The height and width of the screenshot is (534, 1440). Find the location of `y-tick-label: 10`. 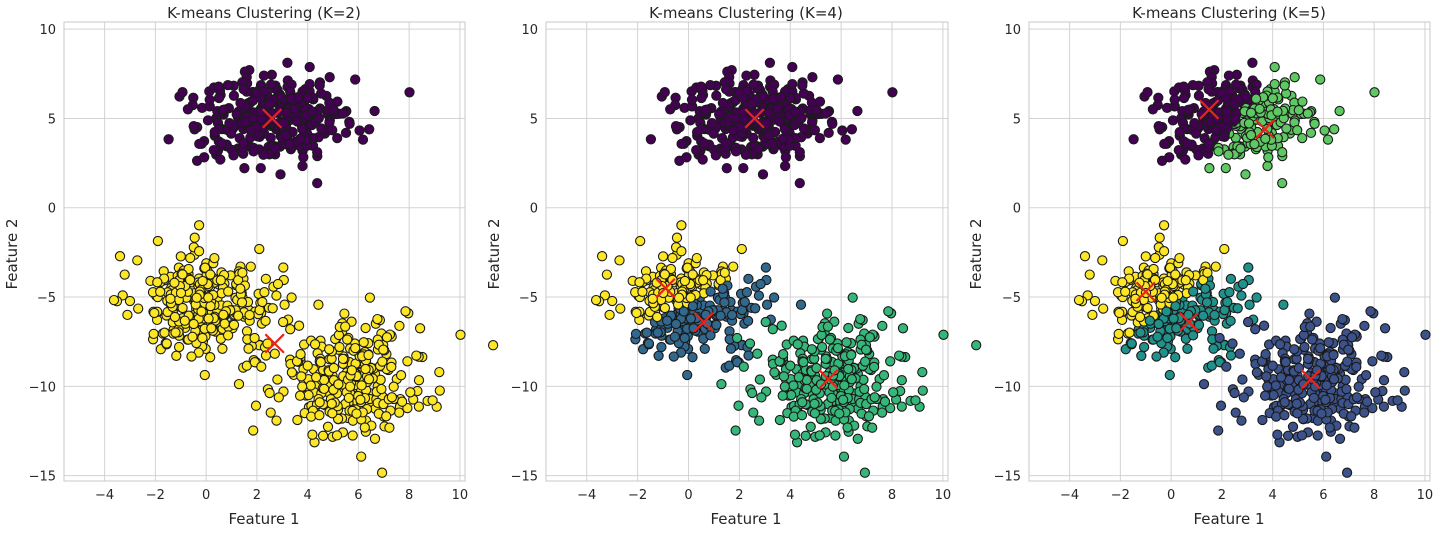

y-tick-label: 10 is located at coordinates (529, 30).